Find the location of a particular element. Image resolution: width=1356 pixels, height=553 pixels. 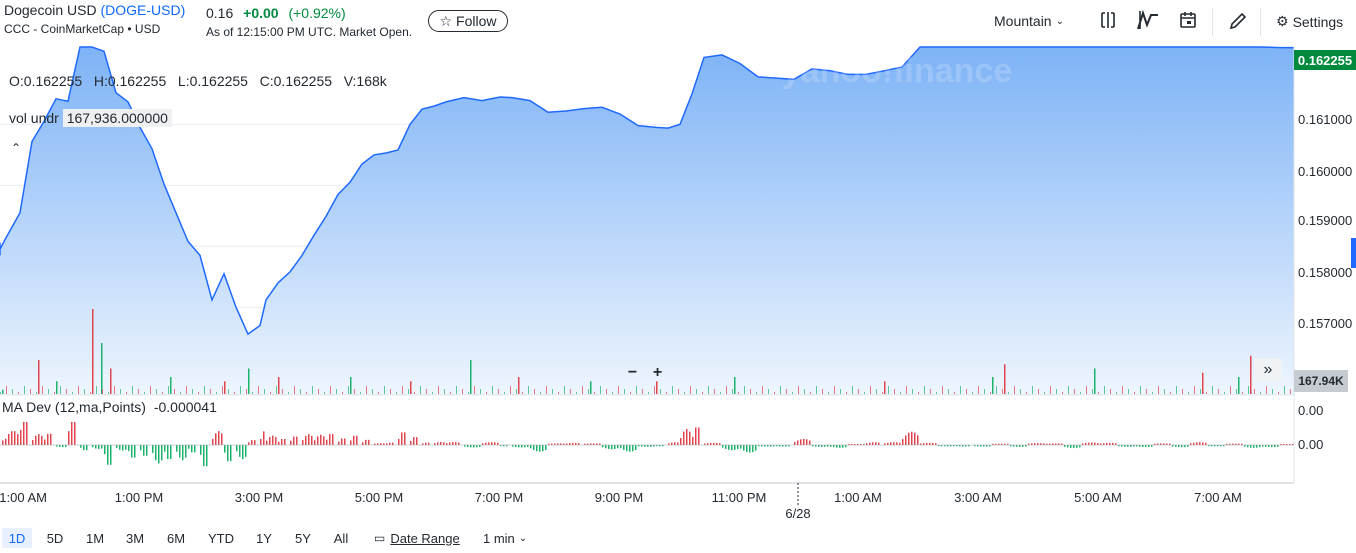

date-range-label: Date Range is located at coordinates (425, 538).